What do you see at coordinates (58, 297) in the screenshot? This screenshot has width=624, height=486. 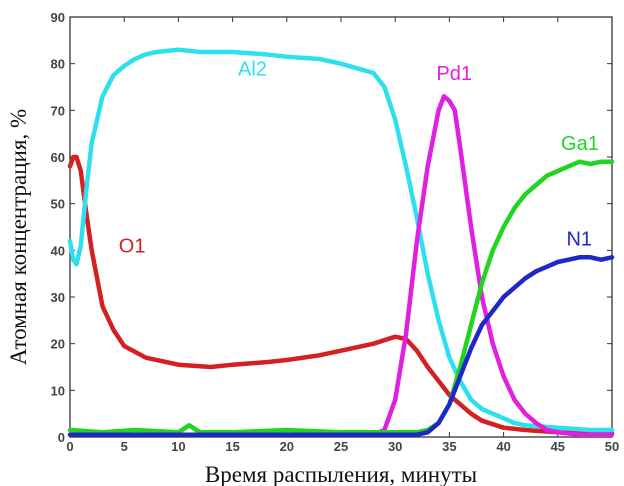 I see `y-tick-label: 30` at bounding box center [58, 297].